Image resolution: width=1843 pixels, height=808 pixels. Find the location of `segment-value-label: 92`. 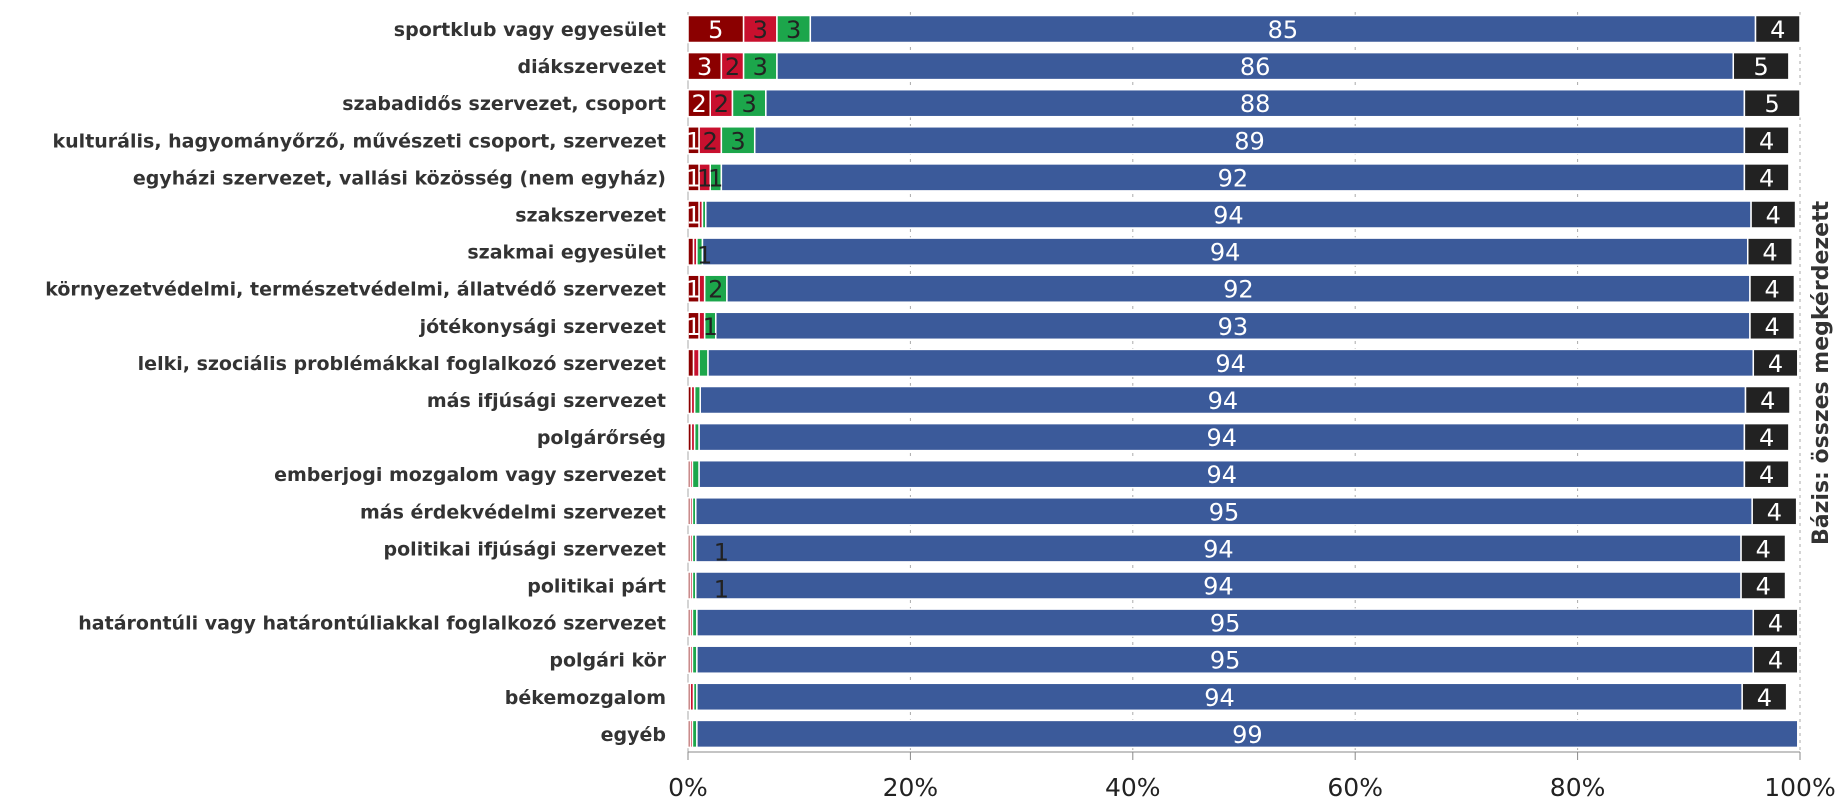

segment-value-label: 92 is located at coordinates (1238, 290).